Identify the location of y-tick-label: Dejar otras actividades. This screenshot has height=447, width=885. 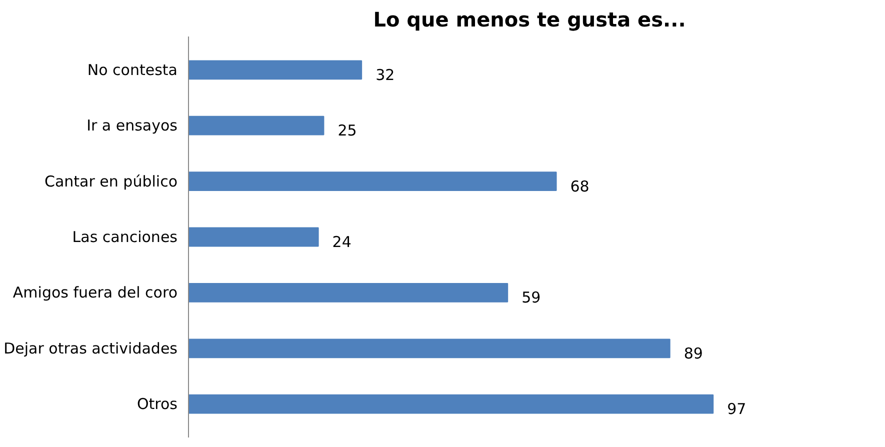
(91, 348).